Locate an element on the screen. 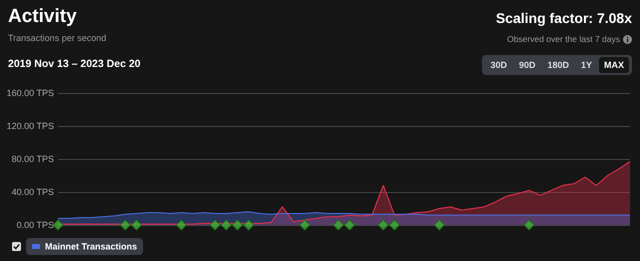  y-tick-label: 40.00 TPS is located at coordinates (33, 192).